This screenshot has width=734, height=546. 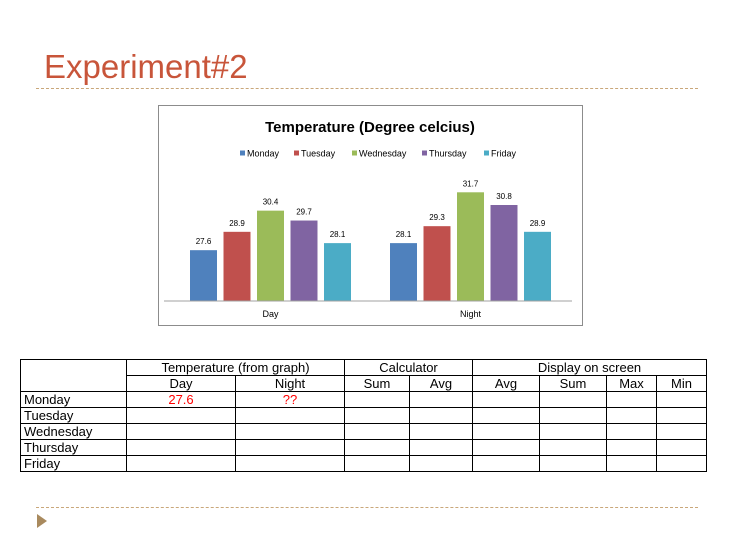 What do you see at coordinates (377, 383) in the screenshot?
I see `col-header-calc-sum: Sum` at bounding box center [377, 383].